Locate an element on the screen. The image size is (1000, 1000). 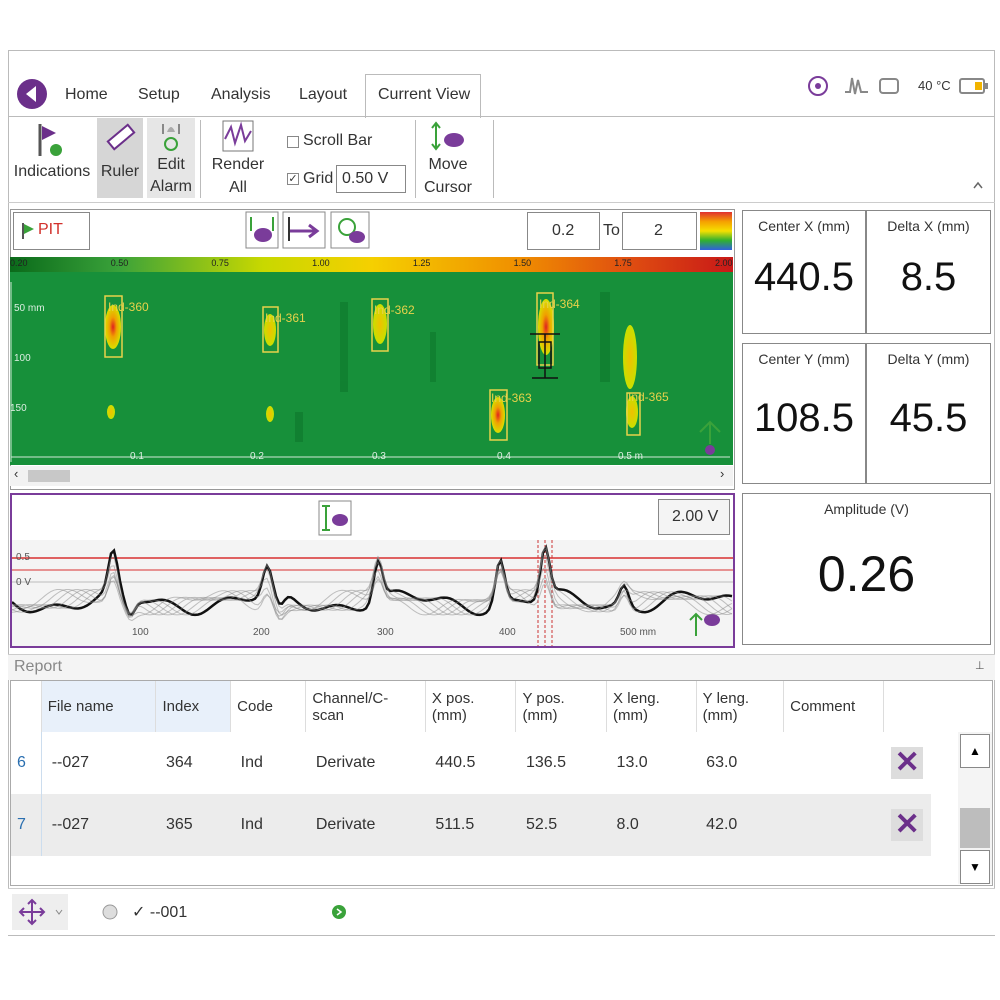
ascan-tool is located at coordinates (335, 518).